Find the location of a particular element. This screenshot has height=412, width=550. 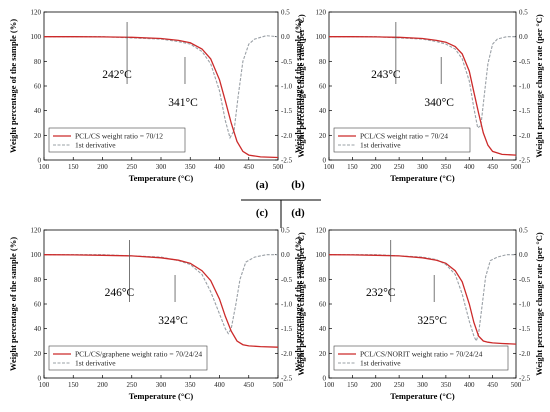

legend-label-weight: PCL/CS/graphene weight ratio = 70/24/24 is located at coordinates (138, 354).